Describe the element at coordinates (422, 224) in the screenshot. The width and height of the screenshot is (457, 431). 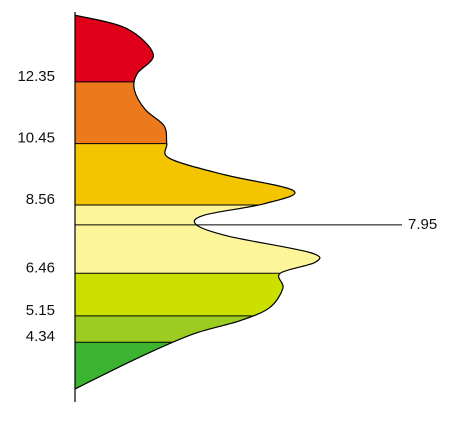
I see `marker-label: 7.95` at that location.